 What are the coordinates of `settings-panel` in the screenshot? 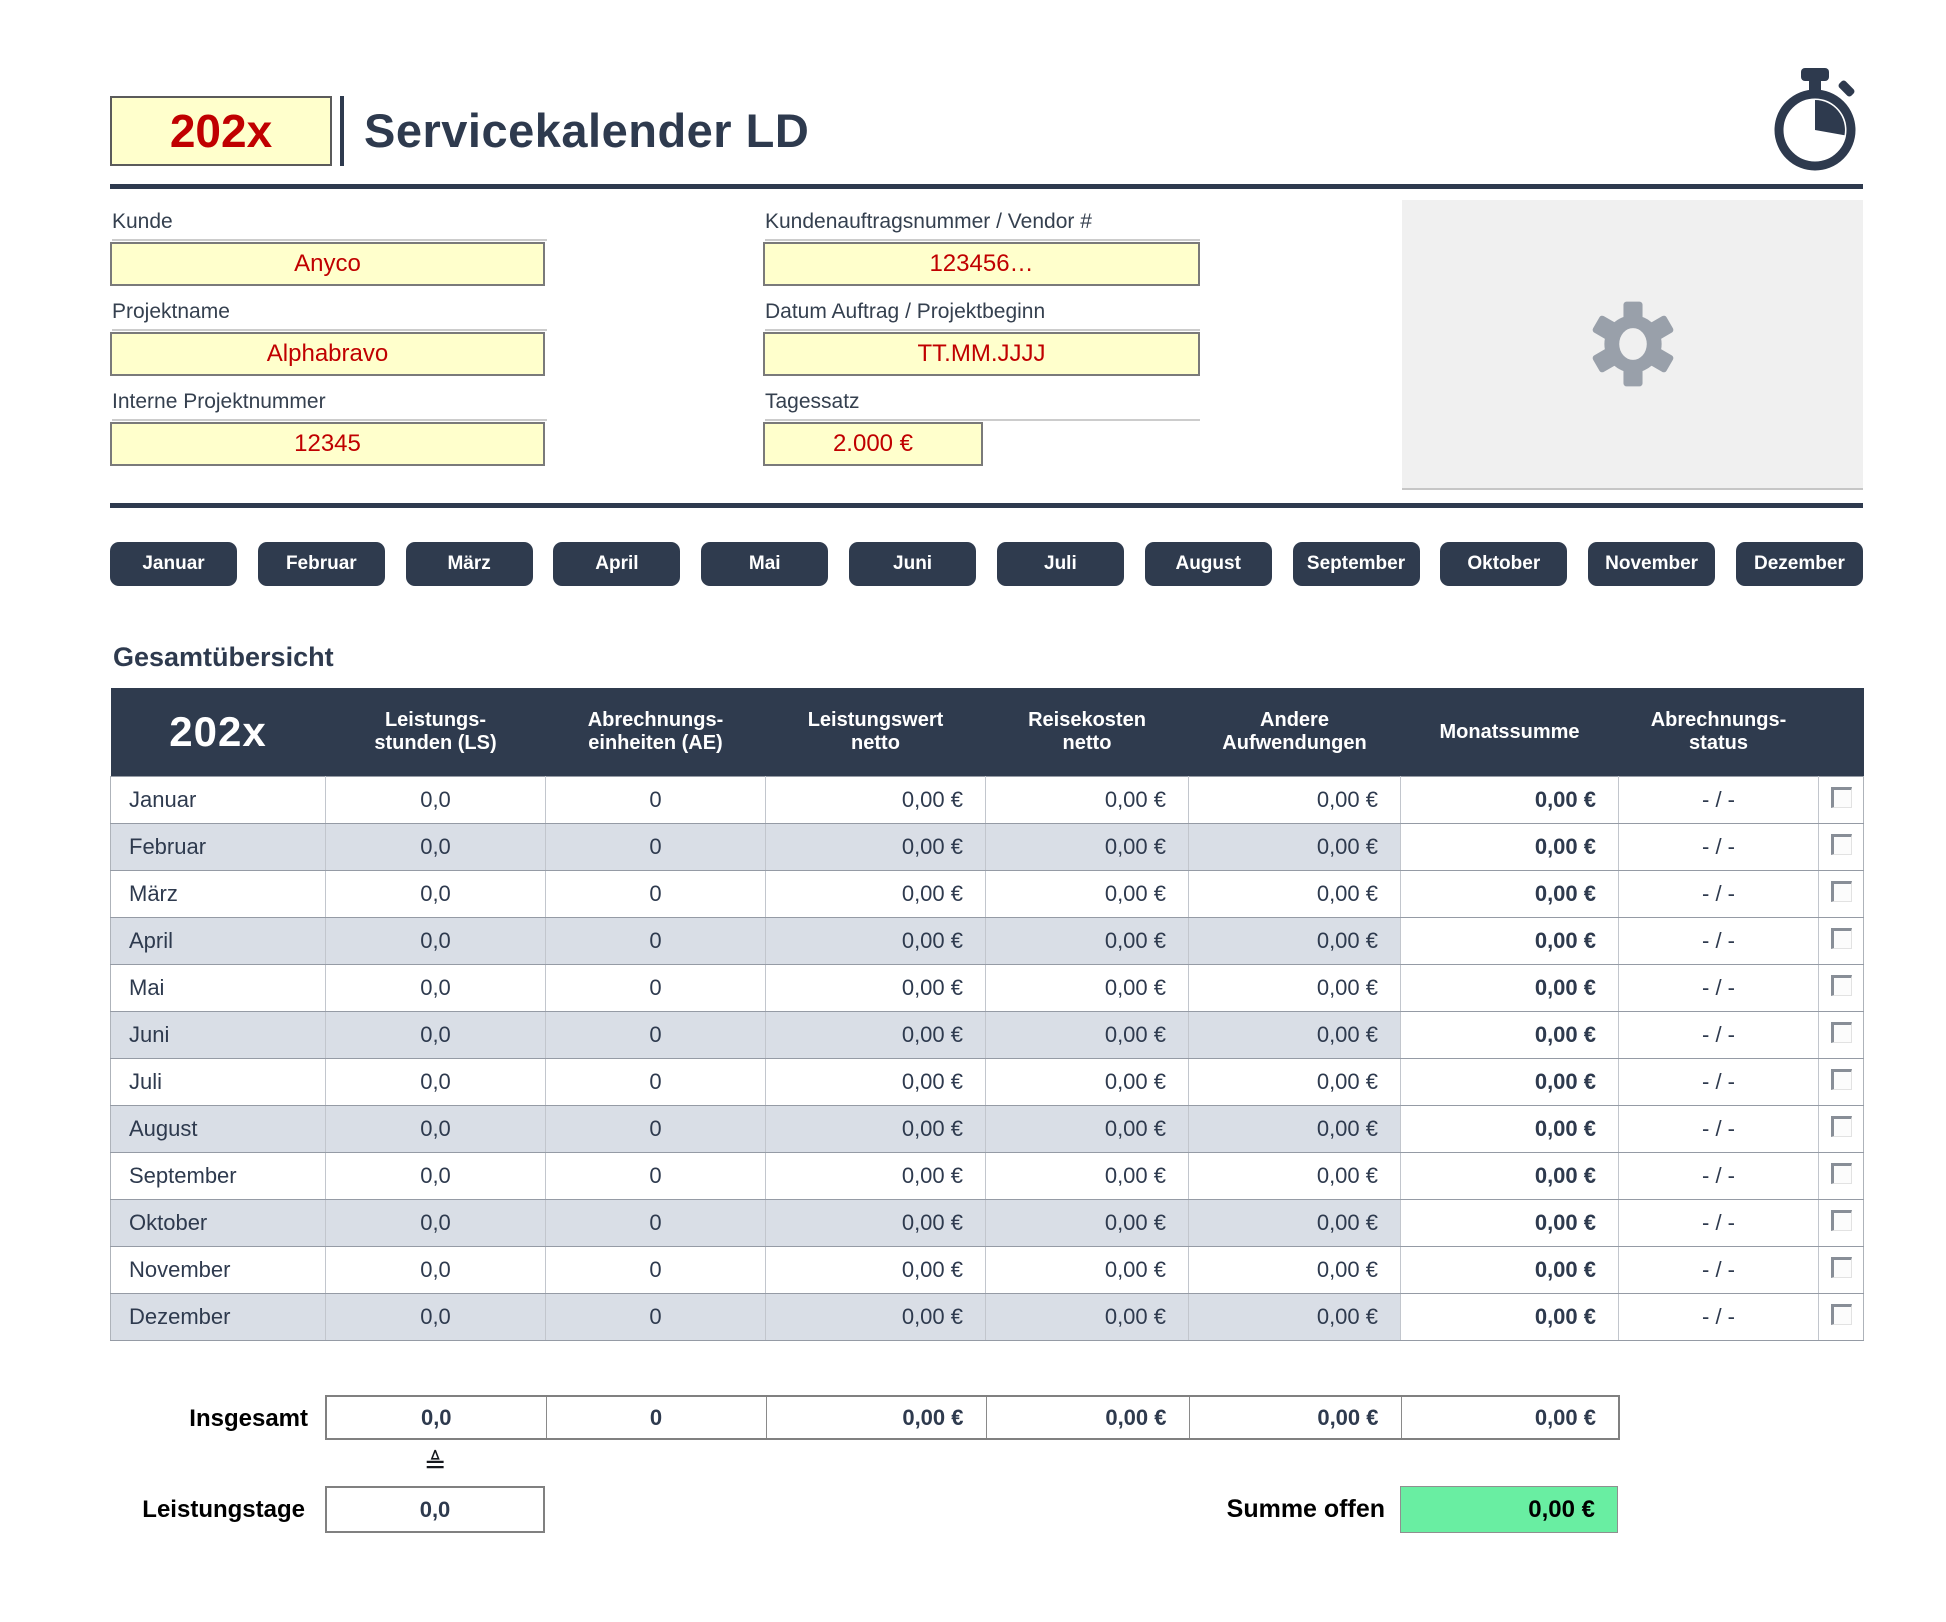 It's located at (1632, 345).